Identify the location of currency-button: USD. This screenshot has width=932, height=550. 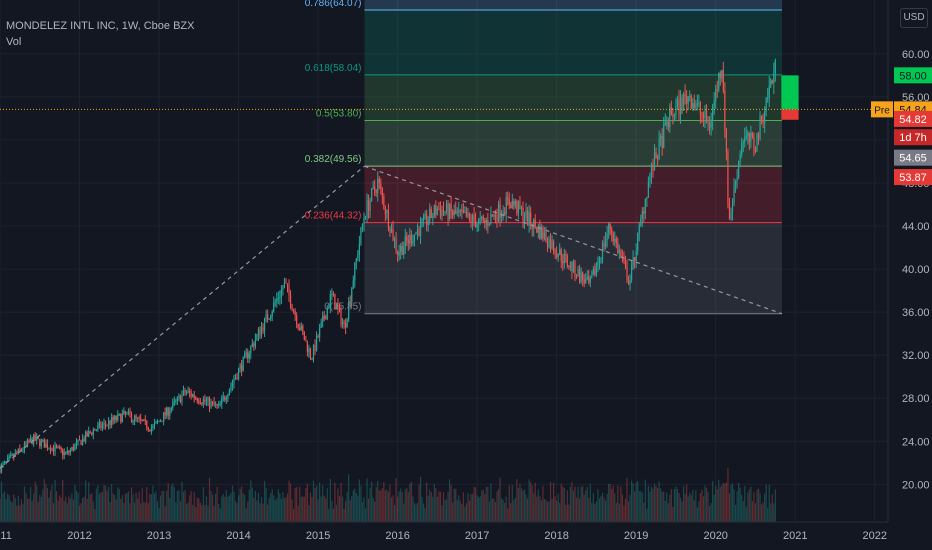
(914, 18).